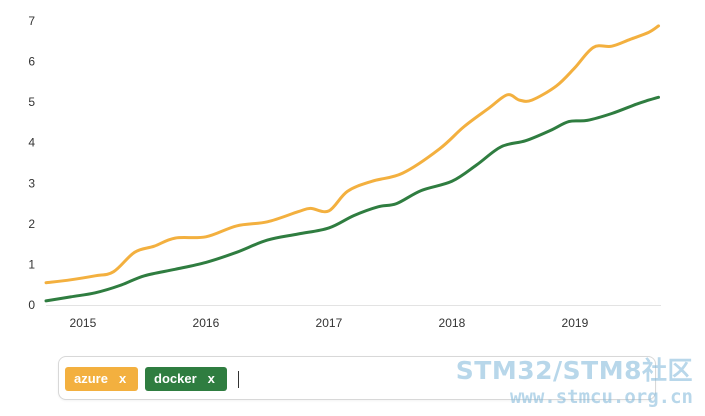  What do you see at coordinates (452, 323) in the screenshot?
I see `x-tick-label: 2018` at bounding box center [452, 323].